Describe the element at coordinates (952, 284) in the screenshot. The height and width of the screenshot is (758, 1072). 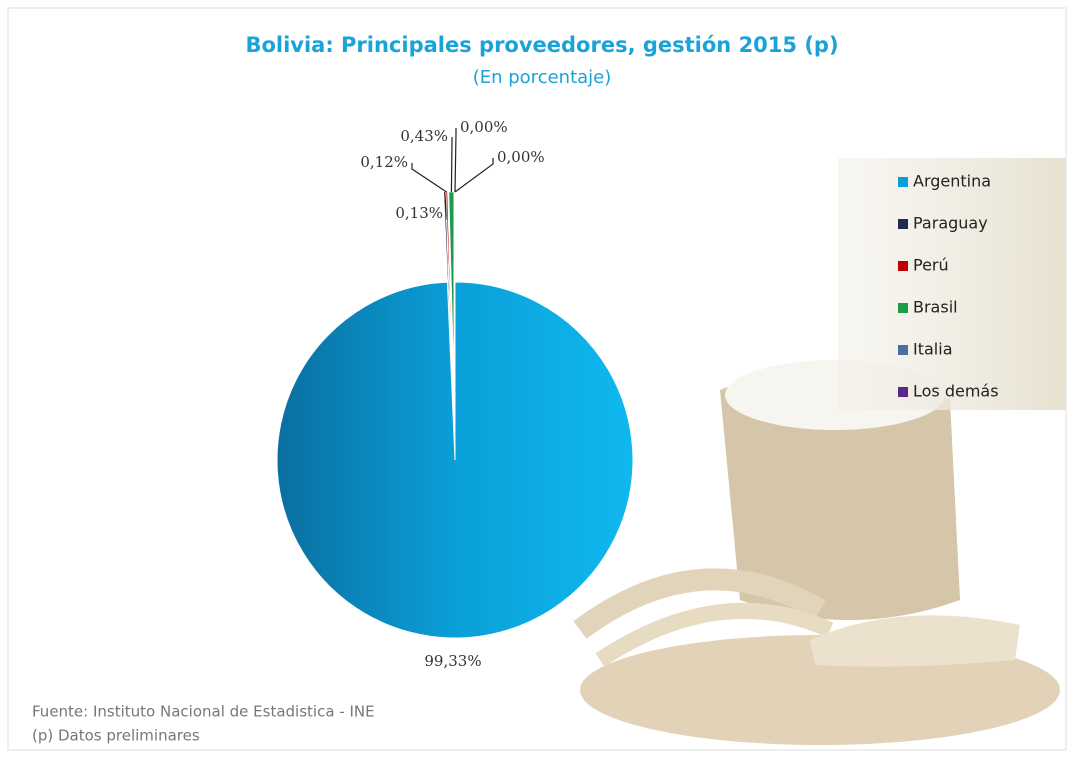
I see `legend-box` at that location.